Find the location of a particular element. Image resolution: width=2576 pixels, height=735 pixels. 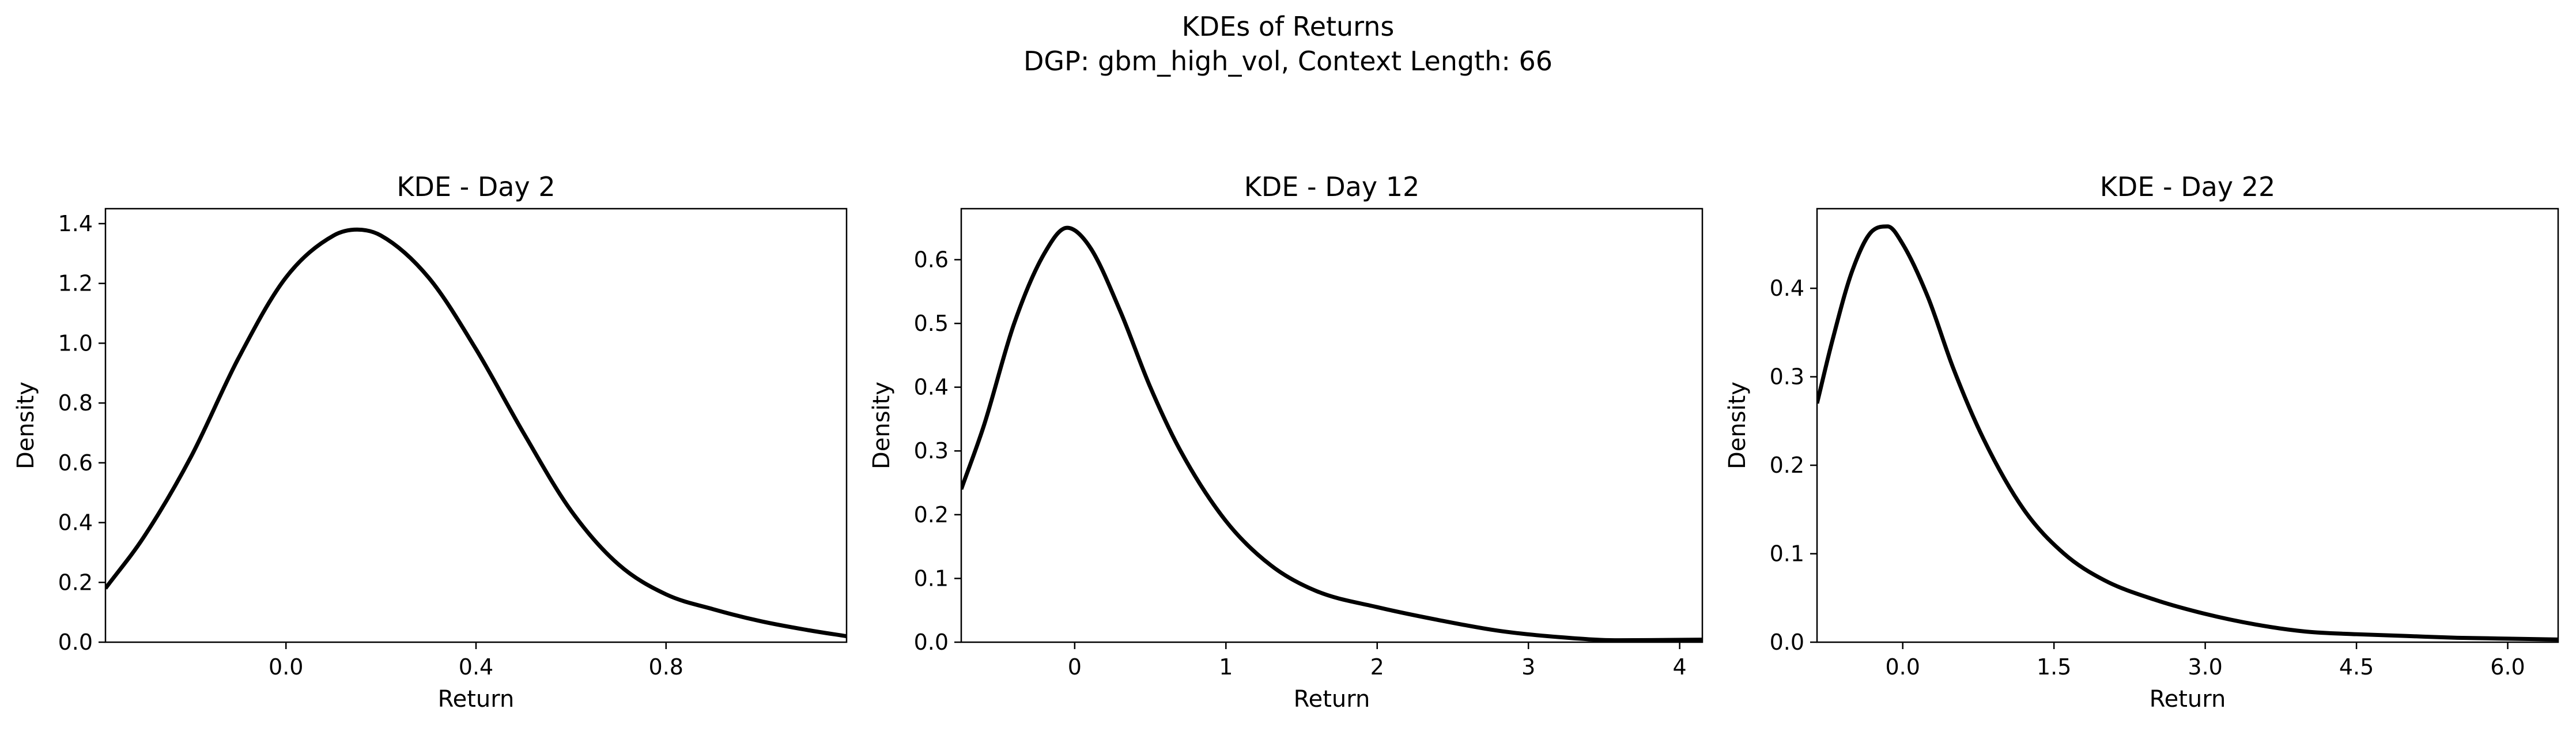

subplot-title: KDE - Day 2 is located at coordinates (475, 186).